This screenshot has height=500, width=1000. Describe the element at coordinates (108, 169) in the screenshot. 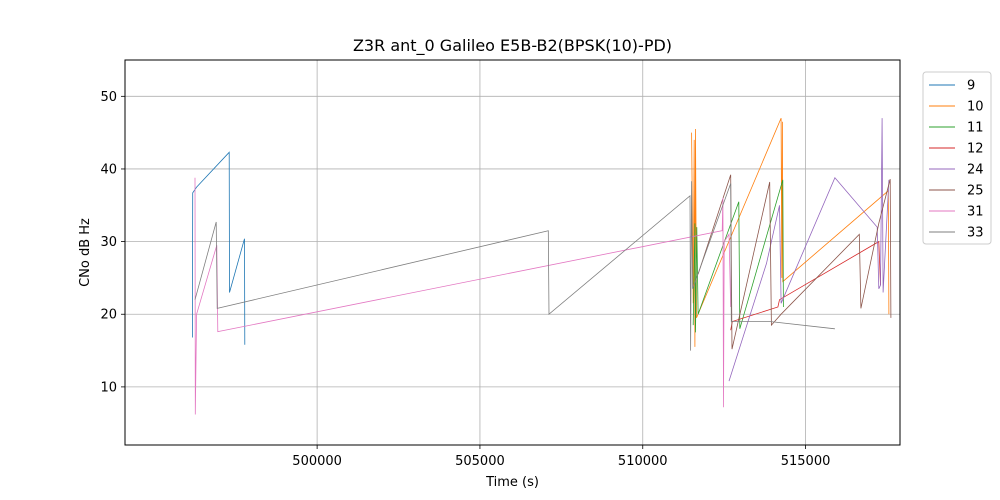

I see `y-tick-label: 40` at that location.